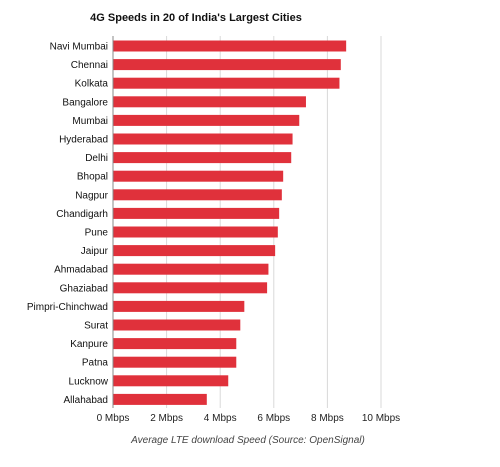 Image resolution: width=500 pixels, height=467 pixels. What do you see at coordinates (81, 270) in the screenshot?
I see `category-label: Ahmadabad` at bounding box center [81, 270].